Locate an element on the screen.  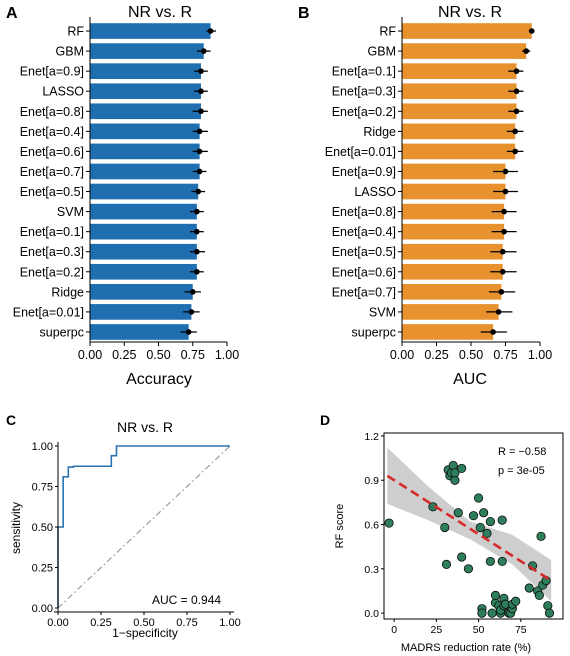
panel-d-xtick-label: 25 is located at coordinates (437, 630).